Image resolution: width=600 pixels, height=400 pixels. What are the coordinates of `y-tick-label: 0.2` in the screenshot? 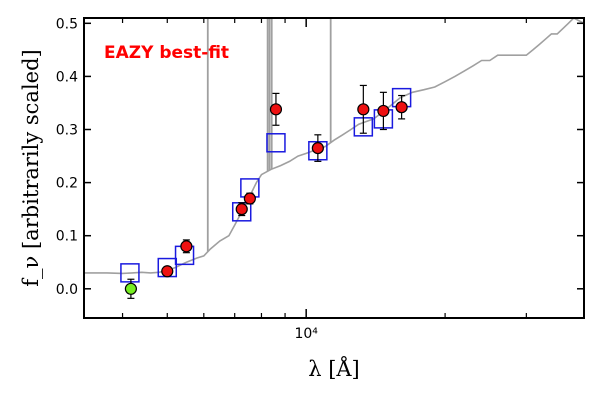 It's located at (67, 184).